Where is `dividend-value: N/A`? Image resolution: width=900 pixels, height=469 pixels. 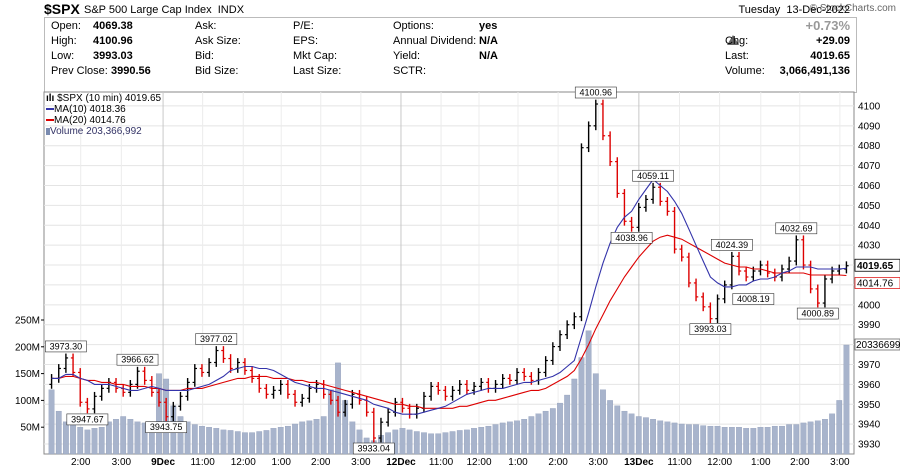
dividend-value: N/A is located at coordinates (488, 41).